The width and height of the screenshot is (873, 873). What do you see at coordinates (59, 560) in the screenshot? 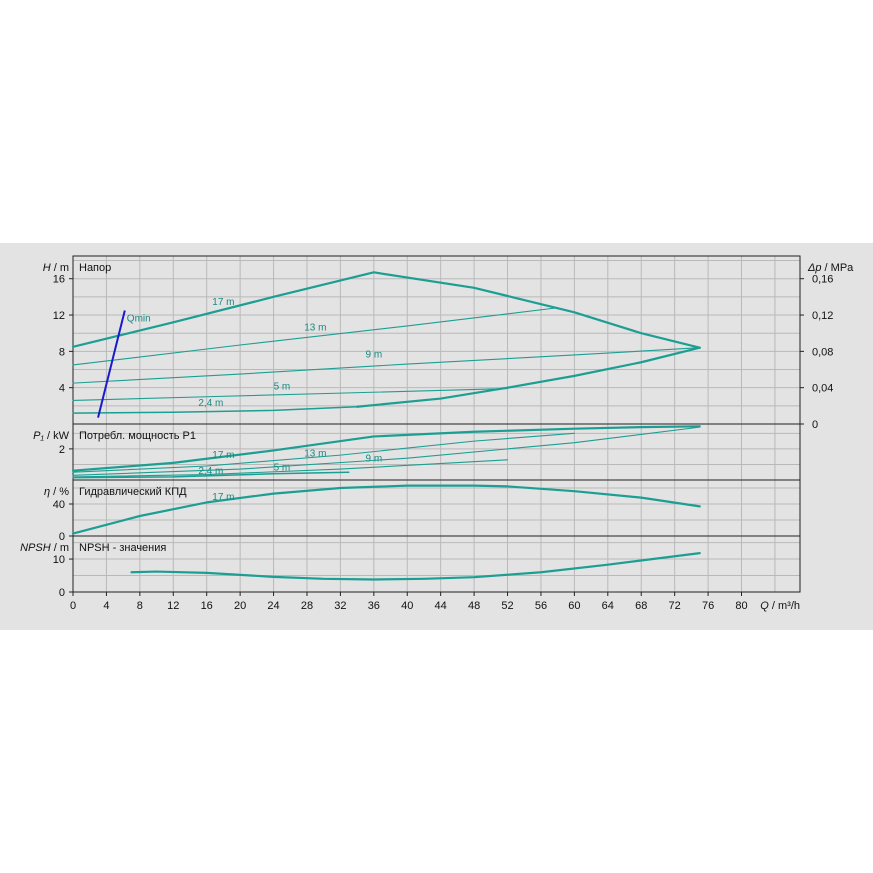
I see `y-tick-label: 10` at bounding box center [59, 560].